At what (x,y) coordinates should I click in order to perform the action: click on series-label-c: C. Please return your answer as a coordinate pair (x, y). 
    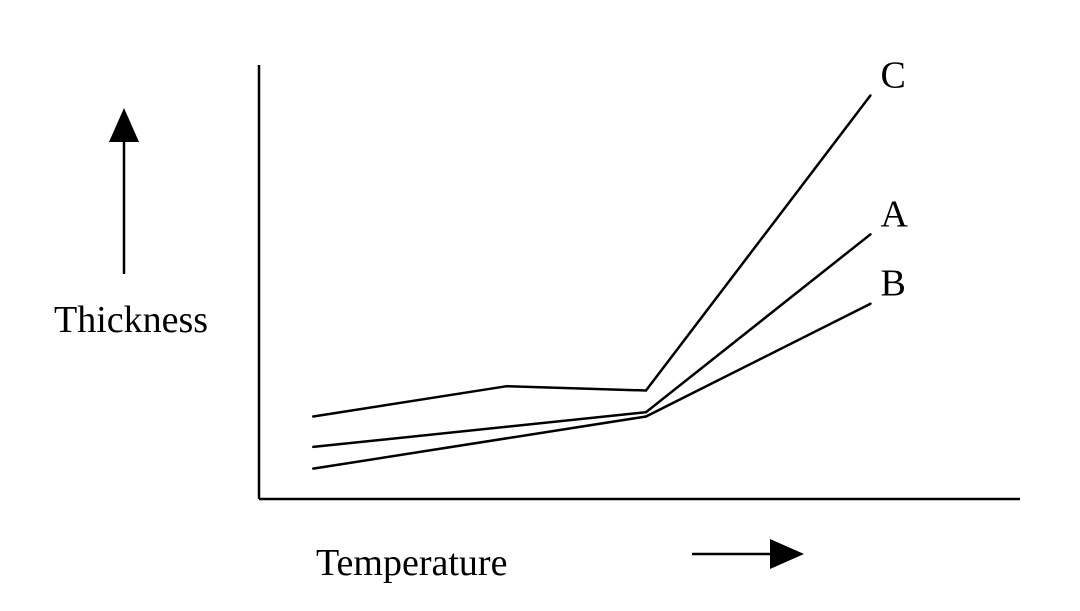
    Looking at the image, I should click on (893, 75).